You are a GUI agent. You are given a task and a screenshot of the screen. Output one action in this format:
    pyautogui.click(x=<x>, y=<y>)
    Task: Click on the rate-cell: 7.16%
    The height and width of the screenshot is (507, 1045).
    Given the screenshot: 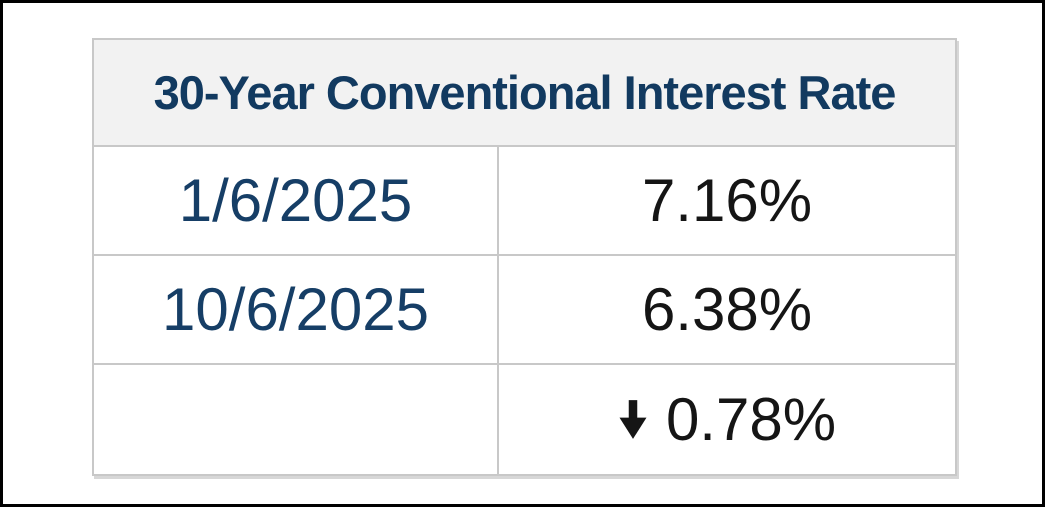 What is the action you would take?
    pyautogui.click(x=727, y=200)
    